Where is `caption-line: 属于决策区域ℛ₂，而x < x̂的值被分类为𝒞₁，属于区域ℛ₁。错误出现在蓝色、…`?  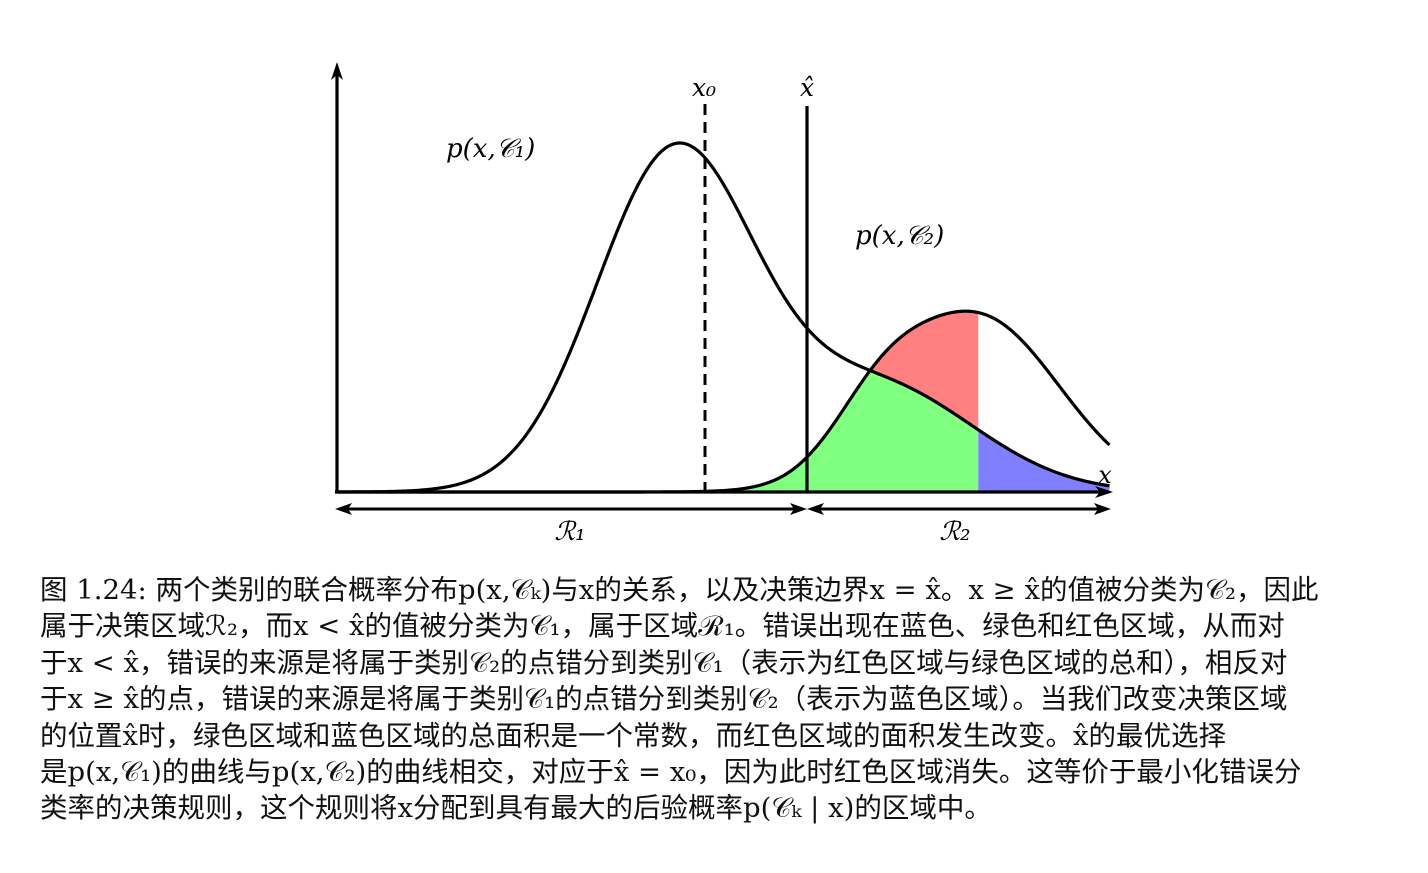 caption-line: 属于决策区域ℛ₂，而x < x̂的值被分类为𝒞₁，属于区域ℛ₁。错误出现在蓝色、… is located at coordinates (662, 626).